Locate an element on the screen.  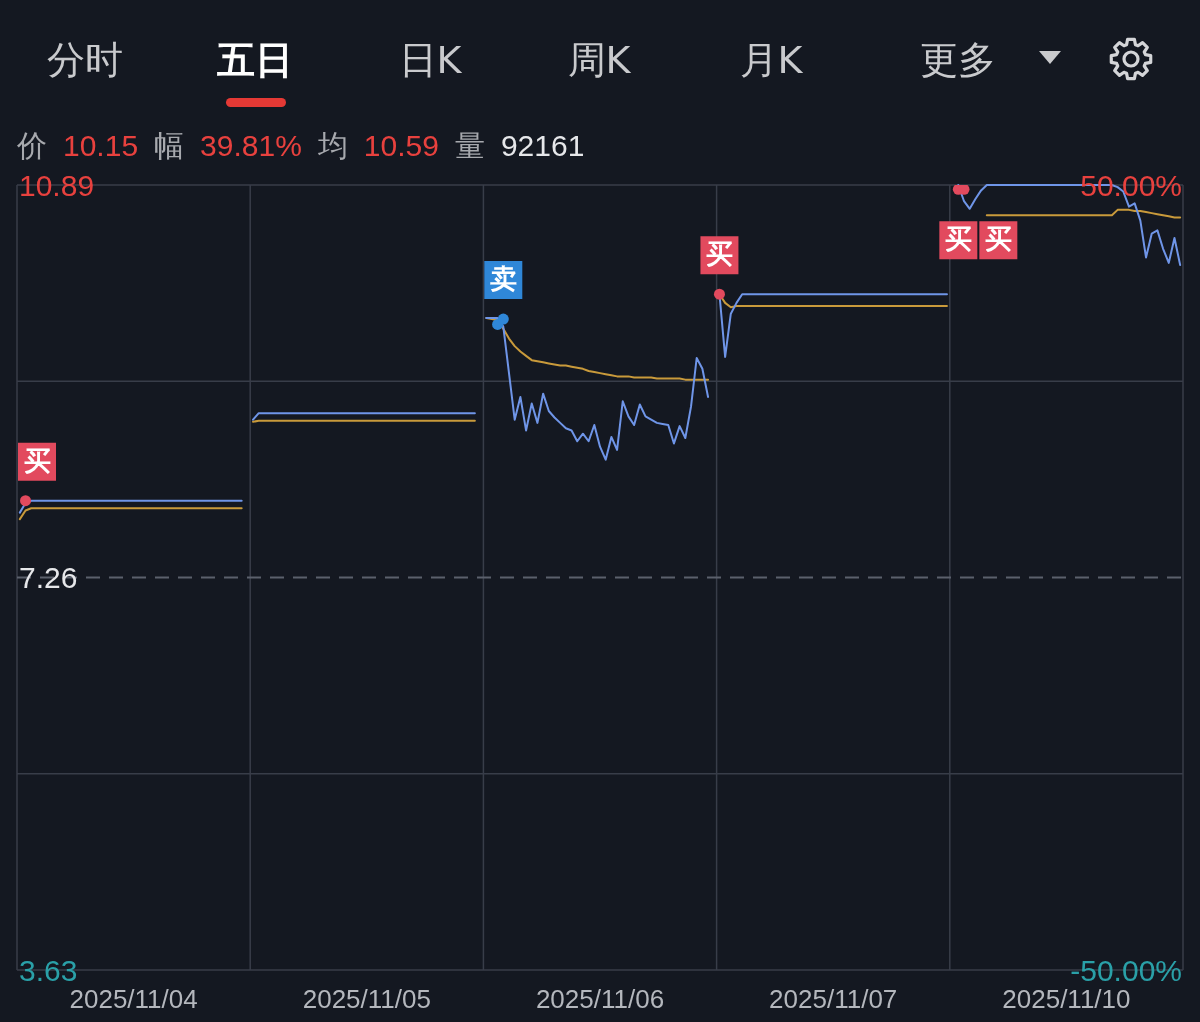
text: 五日 is located at coordinates (255, 60).